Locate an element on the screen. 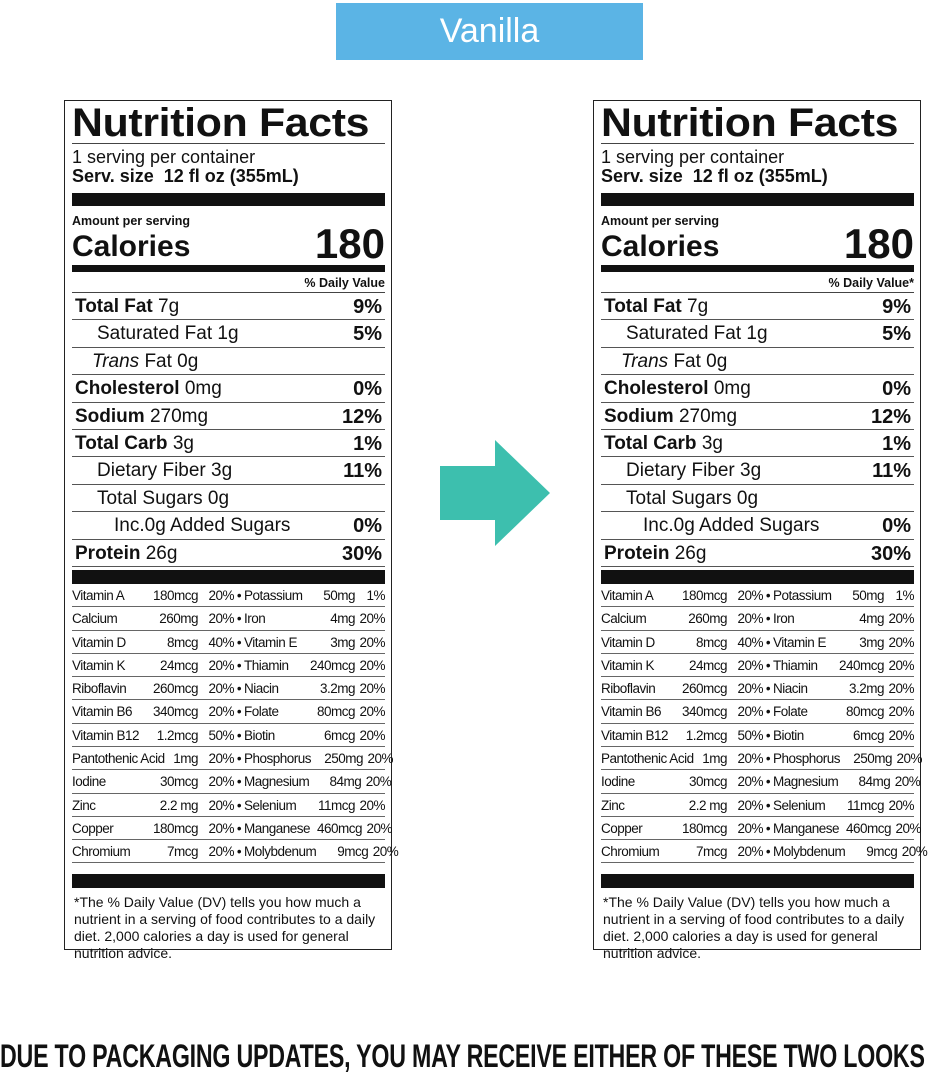  mineral-amount: 9mcg is located at coordinates (353, 852).